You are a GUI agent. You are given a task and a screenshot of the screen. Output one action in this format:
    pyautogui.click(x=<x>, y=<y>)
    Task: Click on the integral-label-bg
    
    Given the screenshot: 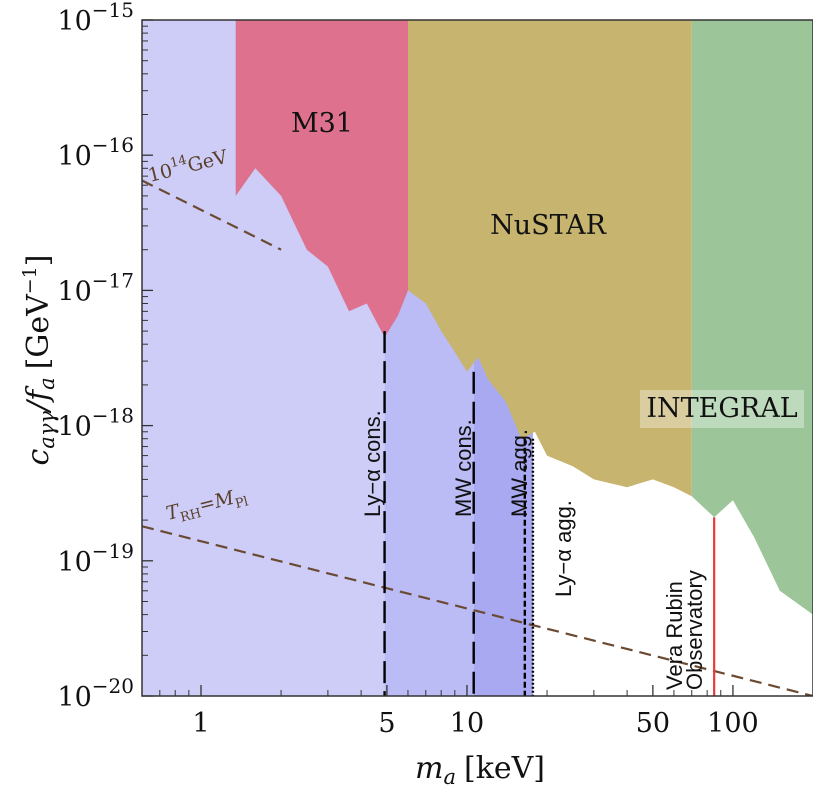 What is the action you would take?
    pyautogui.click(x=722, y=409)
    